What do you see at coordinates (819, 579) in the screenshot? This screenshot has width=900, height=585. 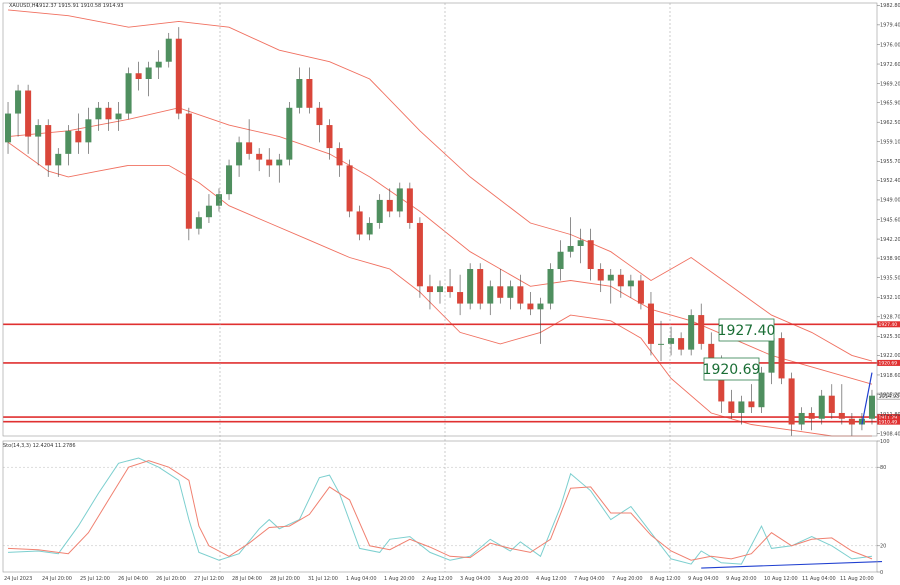 I see `time-tick-label-21: 11 Aug 04:00` at bounding box center [819, 579].